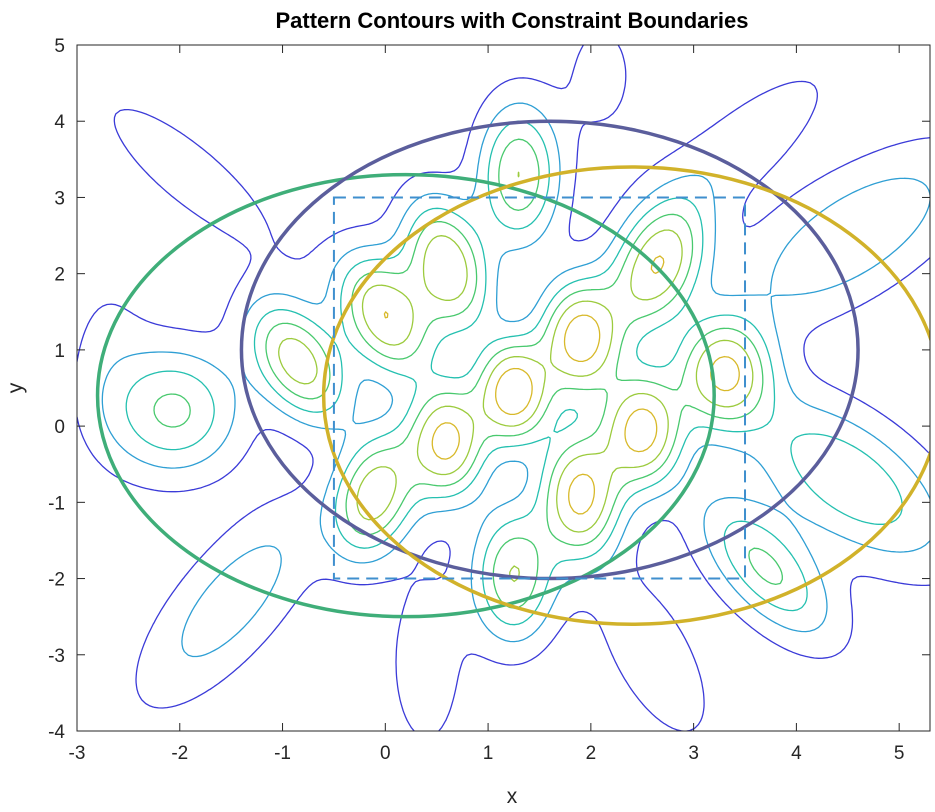 This screenshot has height=812, width=935. What do you see at coordinates (56, 503) in the screenshot?
I see `y-tick-label: -1` at bounding box center [56, 503].